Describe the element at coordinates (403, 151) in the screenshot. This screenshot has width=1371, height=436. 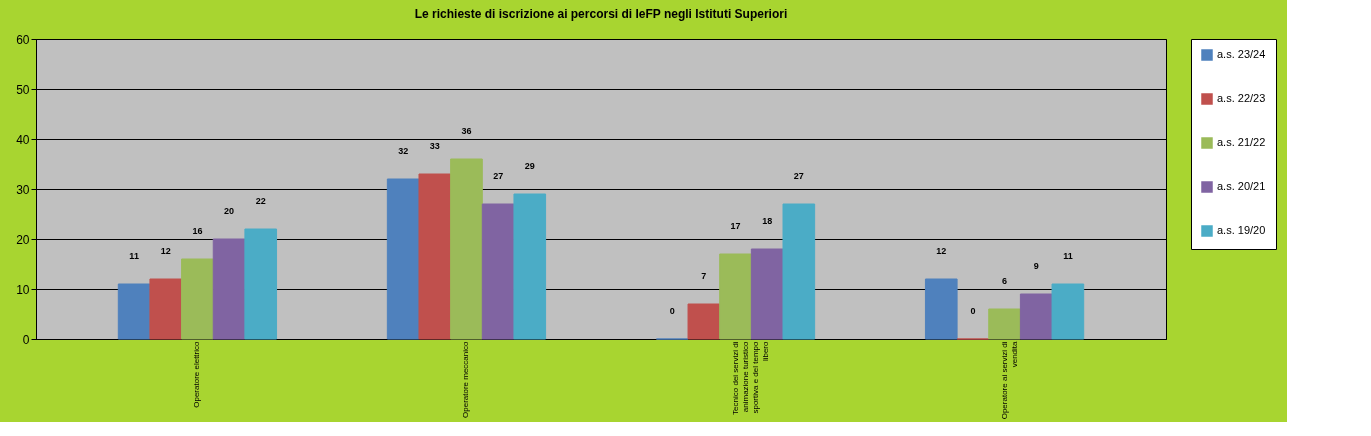
I see `data-label: 32` at that location.